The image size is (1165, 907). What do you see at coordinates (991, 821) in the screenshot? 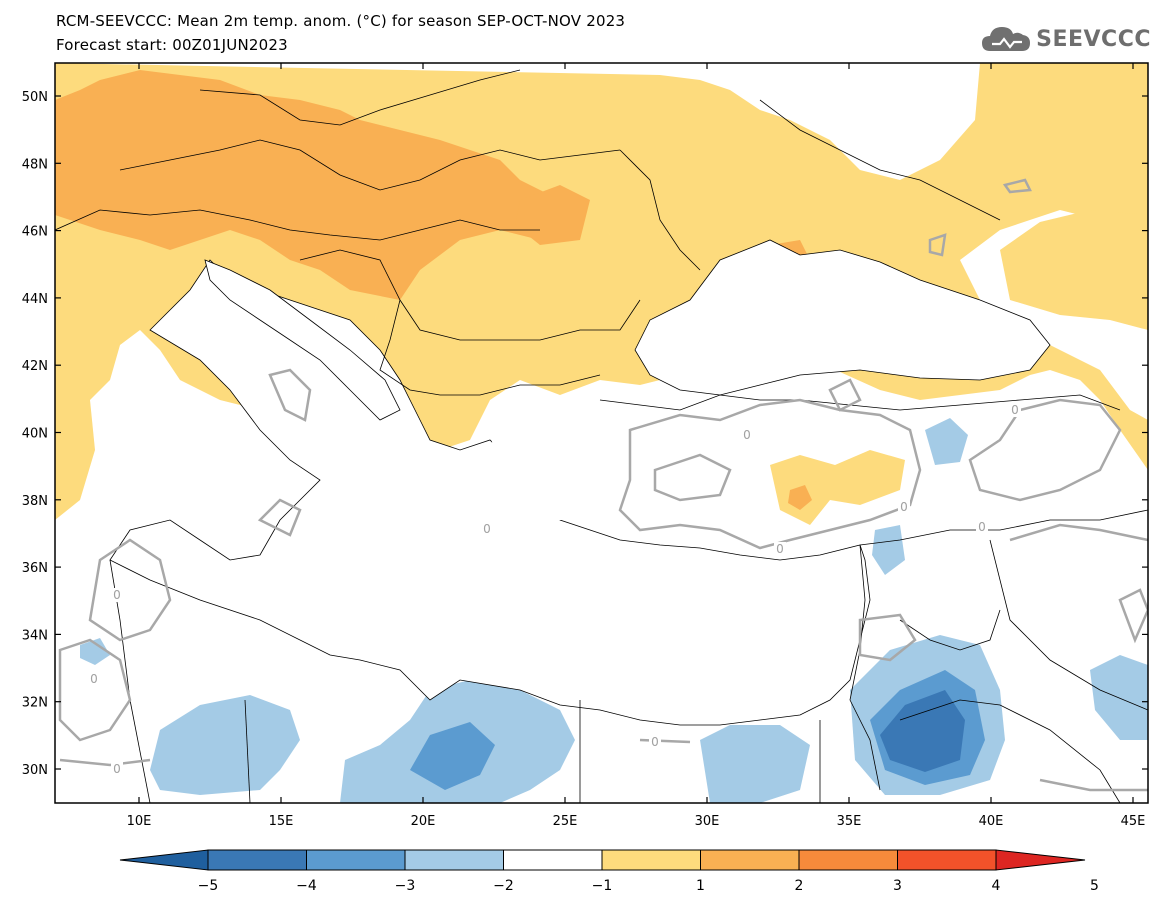
I see `longitude-label: 40E` at bounding box center [991, 821].